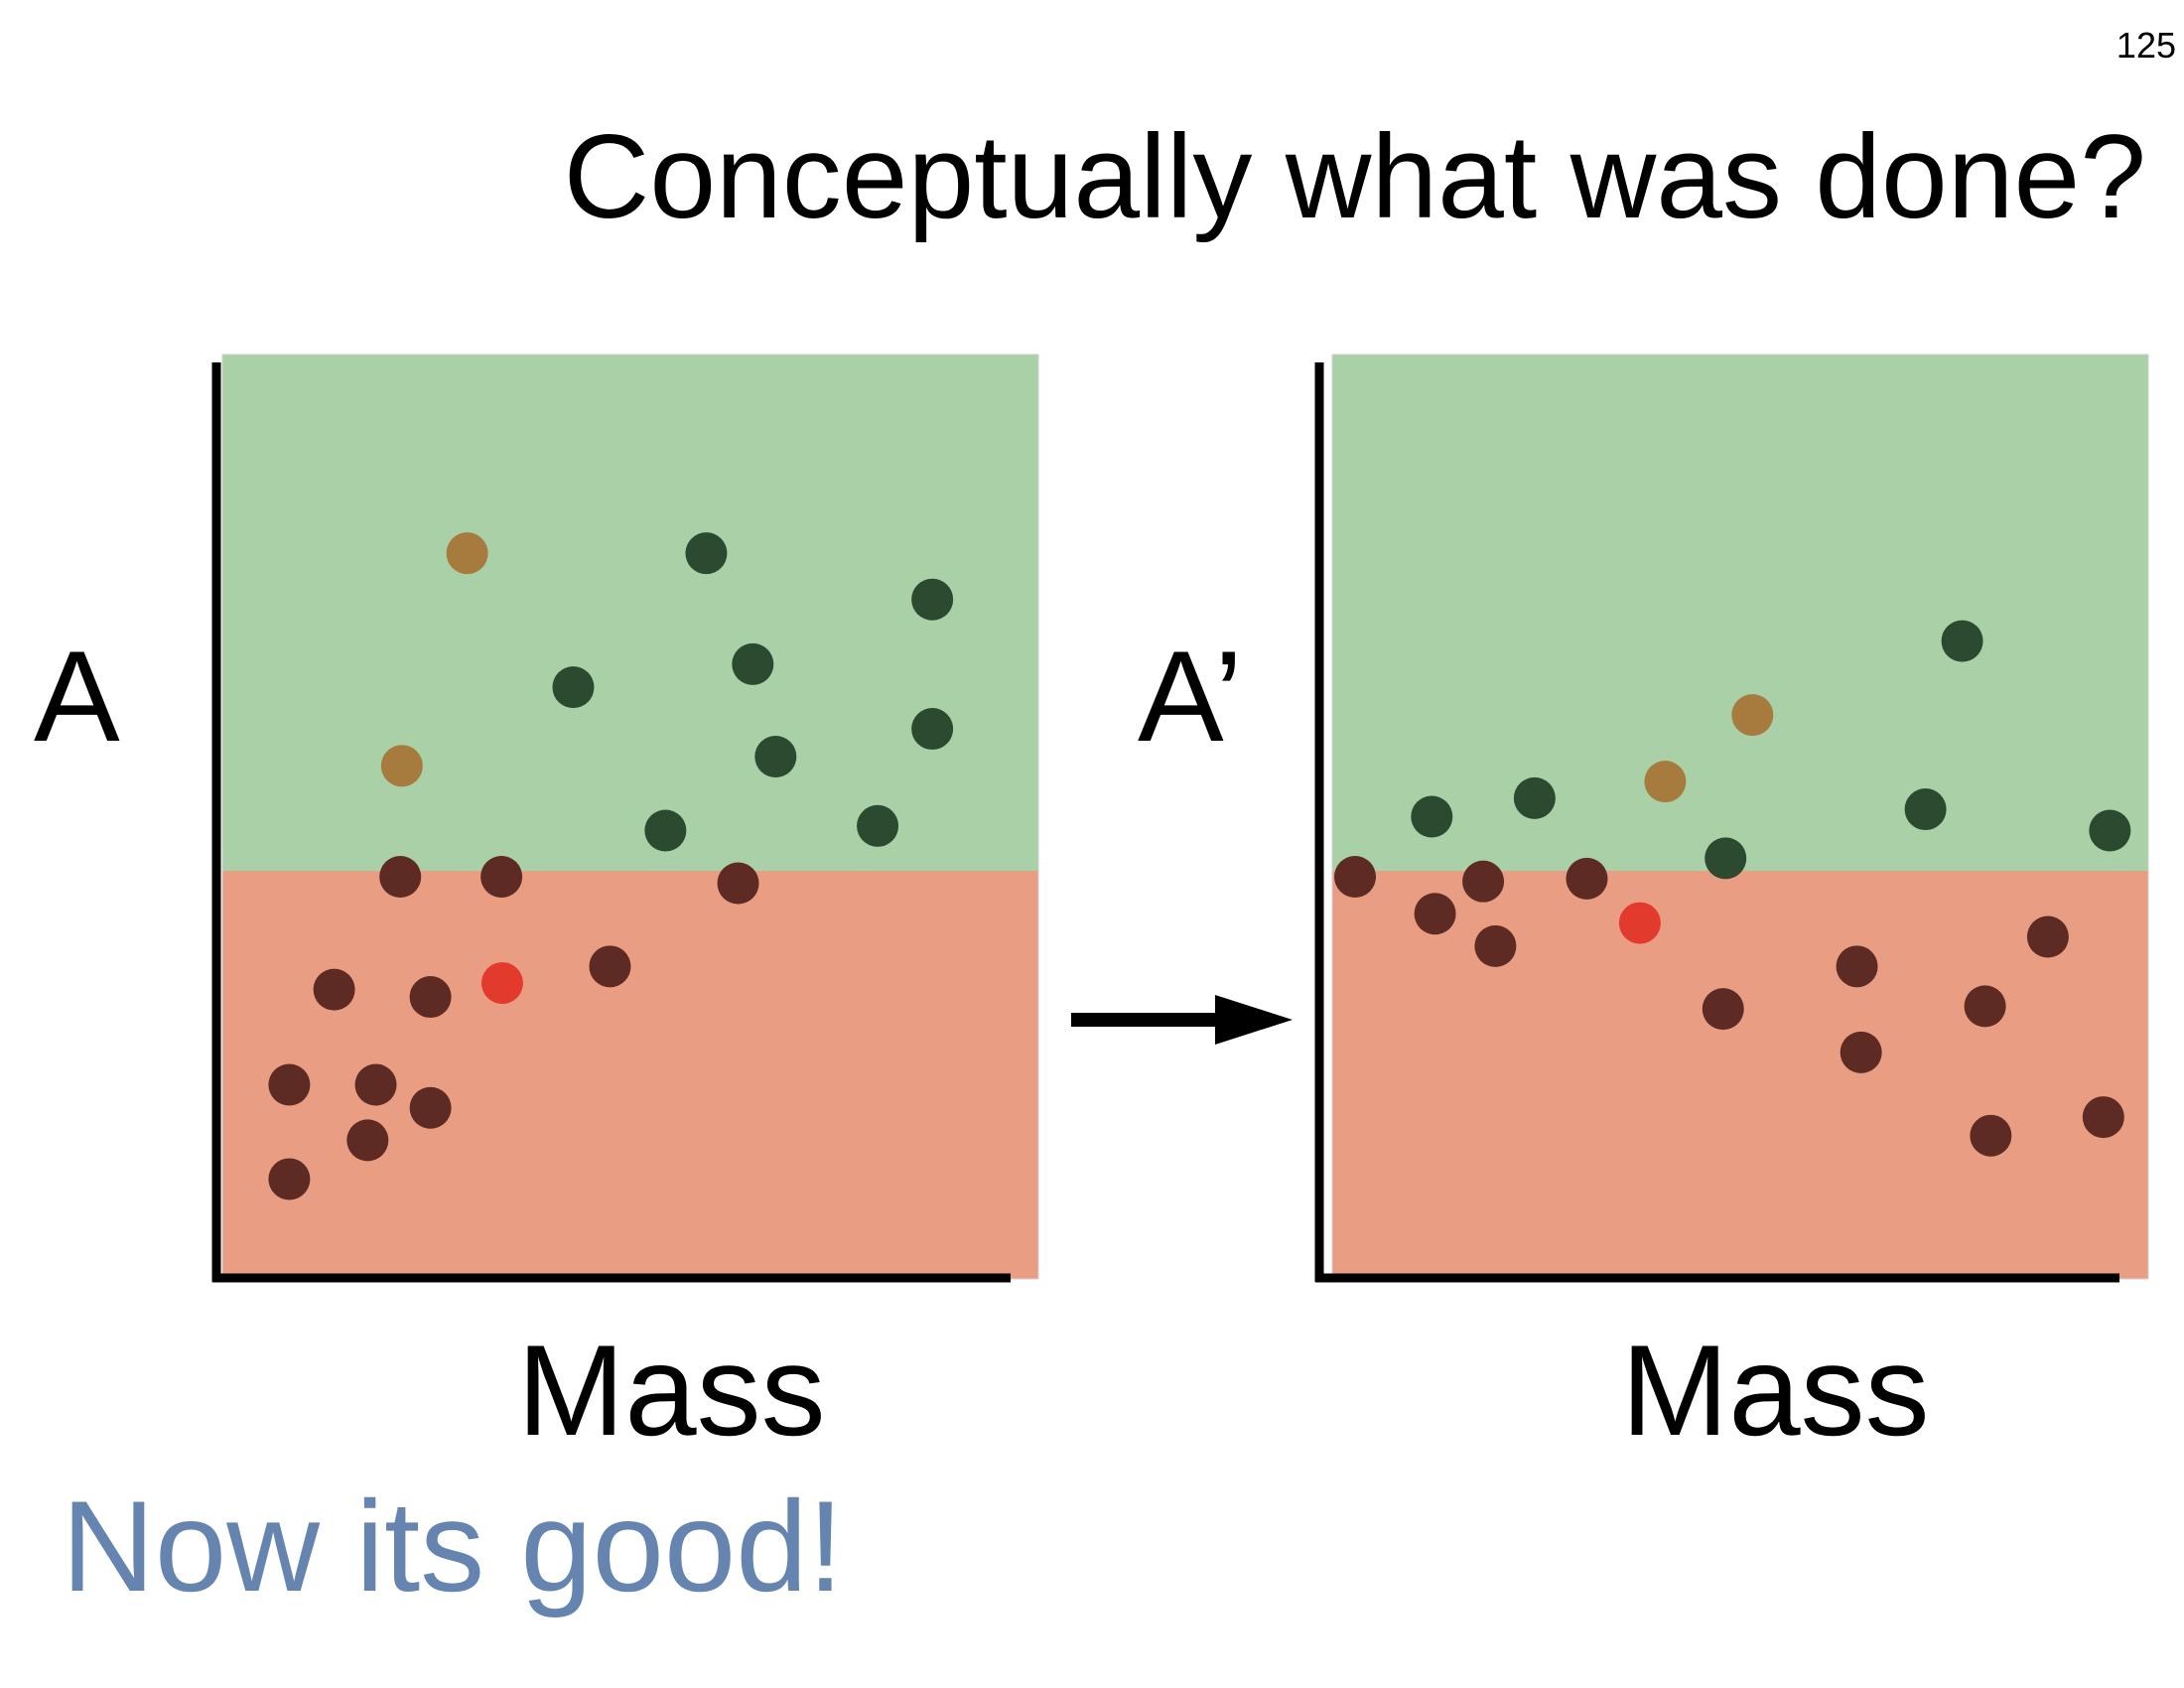  What do you see at coordinates (1190, 696) in the screenshot?
I see `y-axis-label-right: A’` at bounding box center [1190, 696].